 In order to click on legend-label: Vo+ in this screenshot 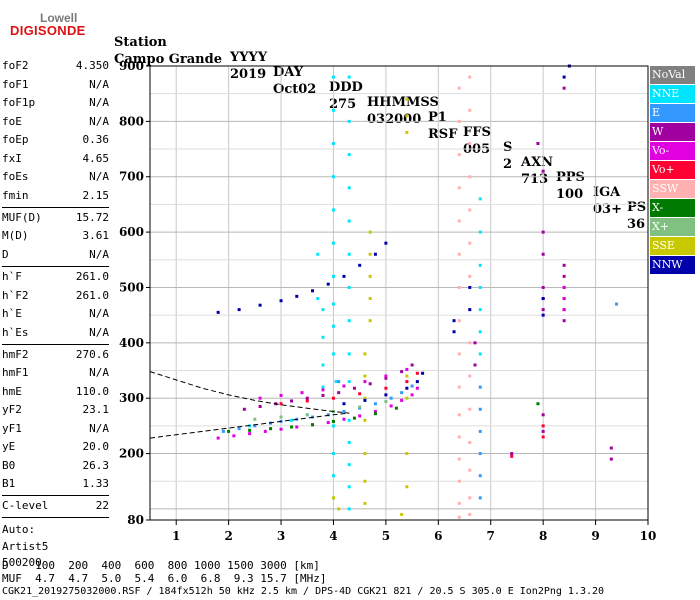, I will do `click(663, 169)`.